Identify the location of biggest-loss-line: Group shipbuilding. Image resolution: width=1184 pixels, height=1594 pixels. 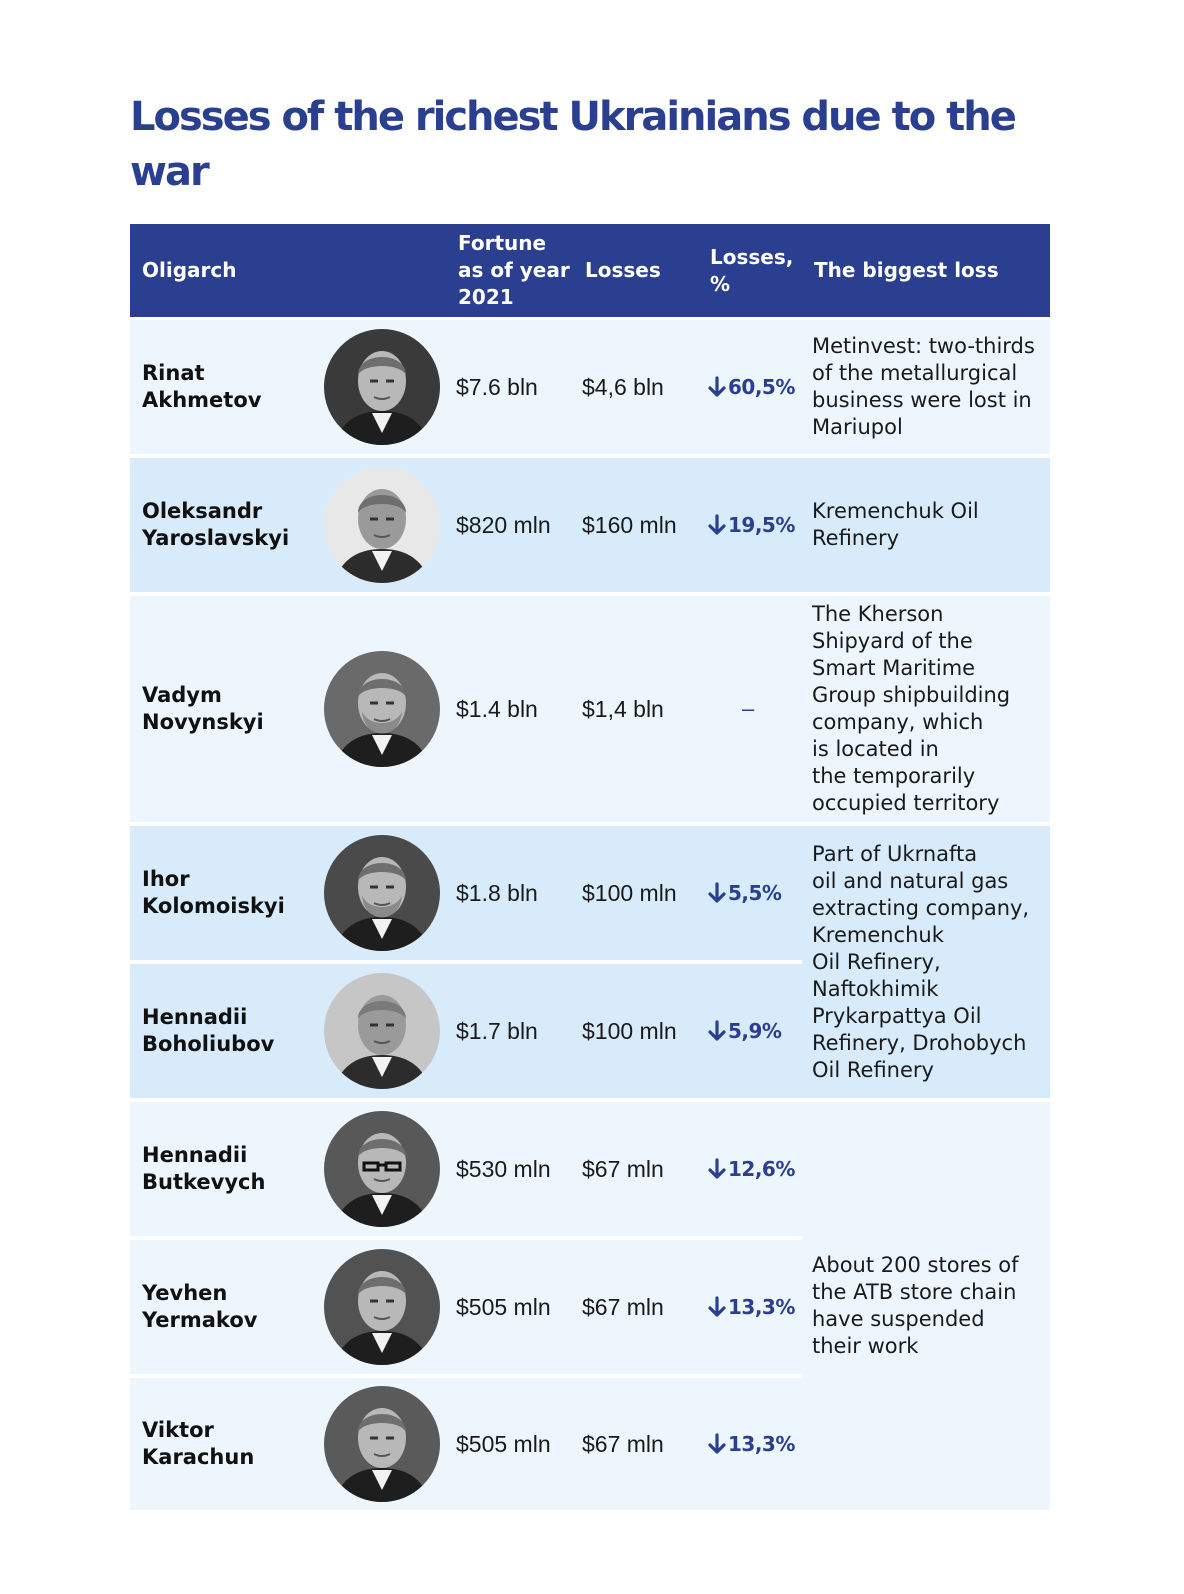
(911, 695).